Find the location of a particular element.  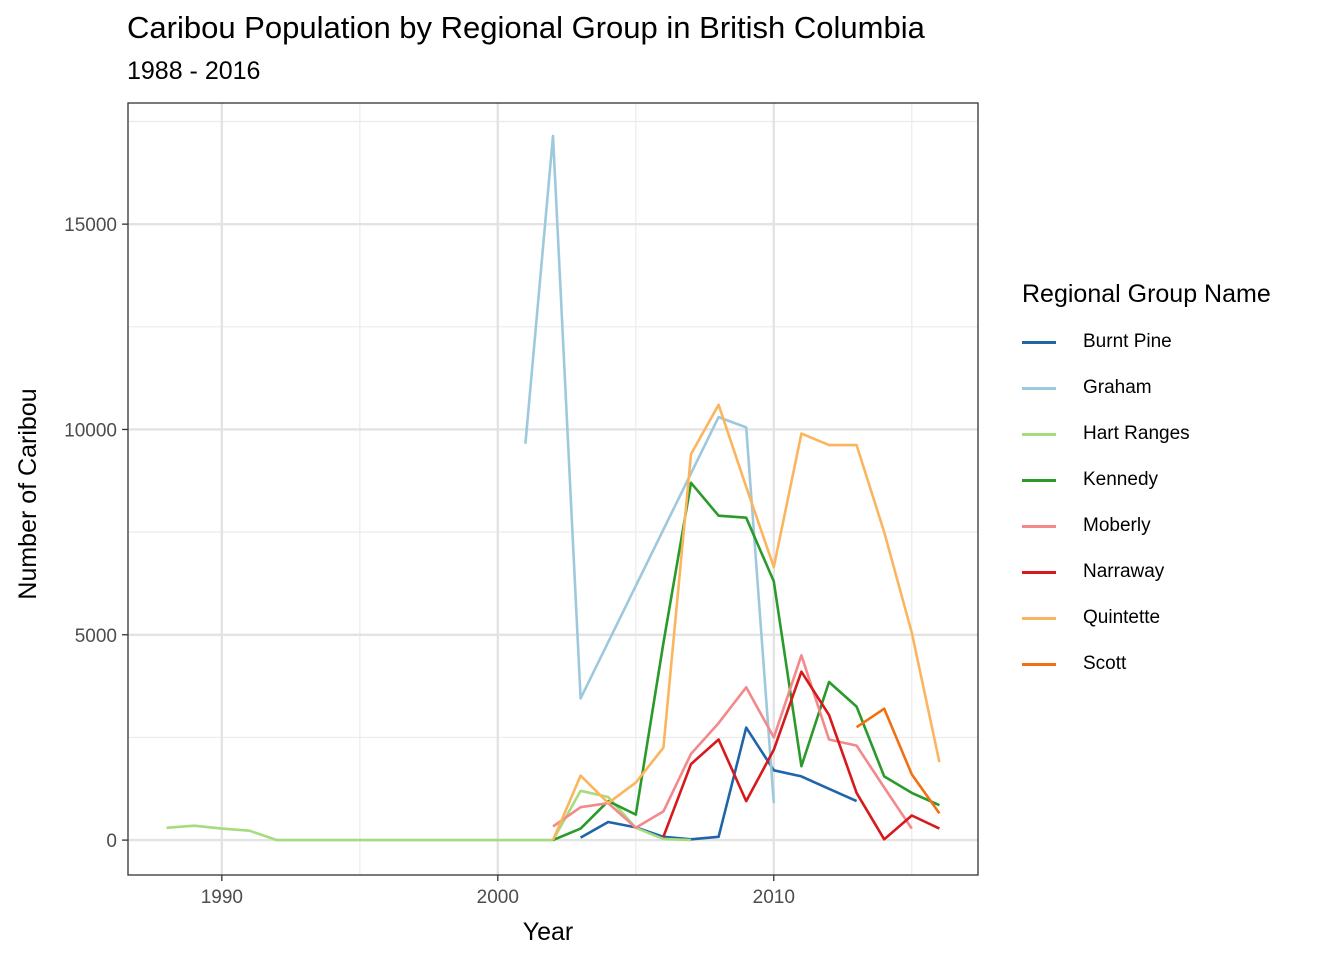

legend-item-moberly: Moberly is located at coordinates (1146, 526).